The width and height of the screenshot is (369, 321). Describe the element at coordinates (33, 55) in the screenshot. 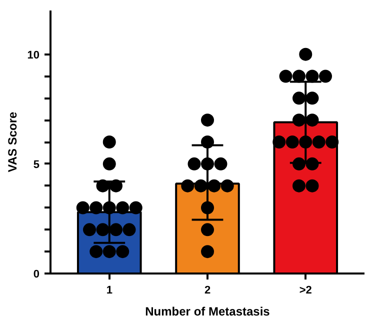

I see `y-tick-label: 10` at that location.